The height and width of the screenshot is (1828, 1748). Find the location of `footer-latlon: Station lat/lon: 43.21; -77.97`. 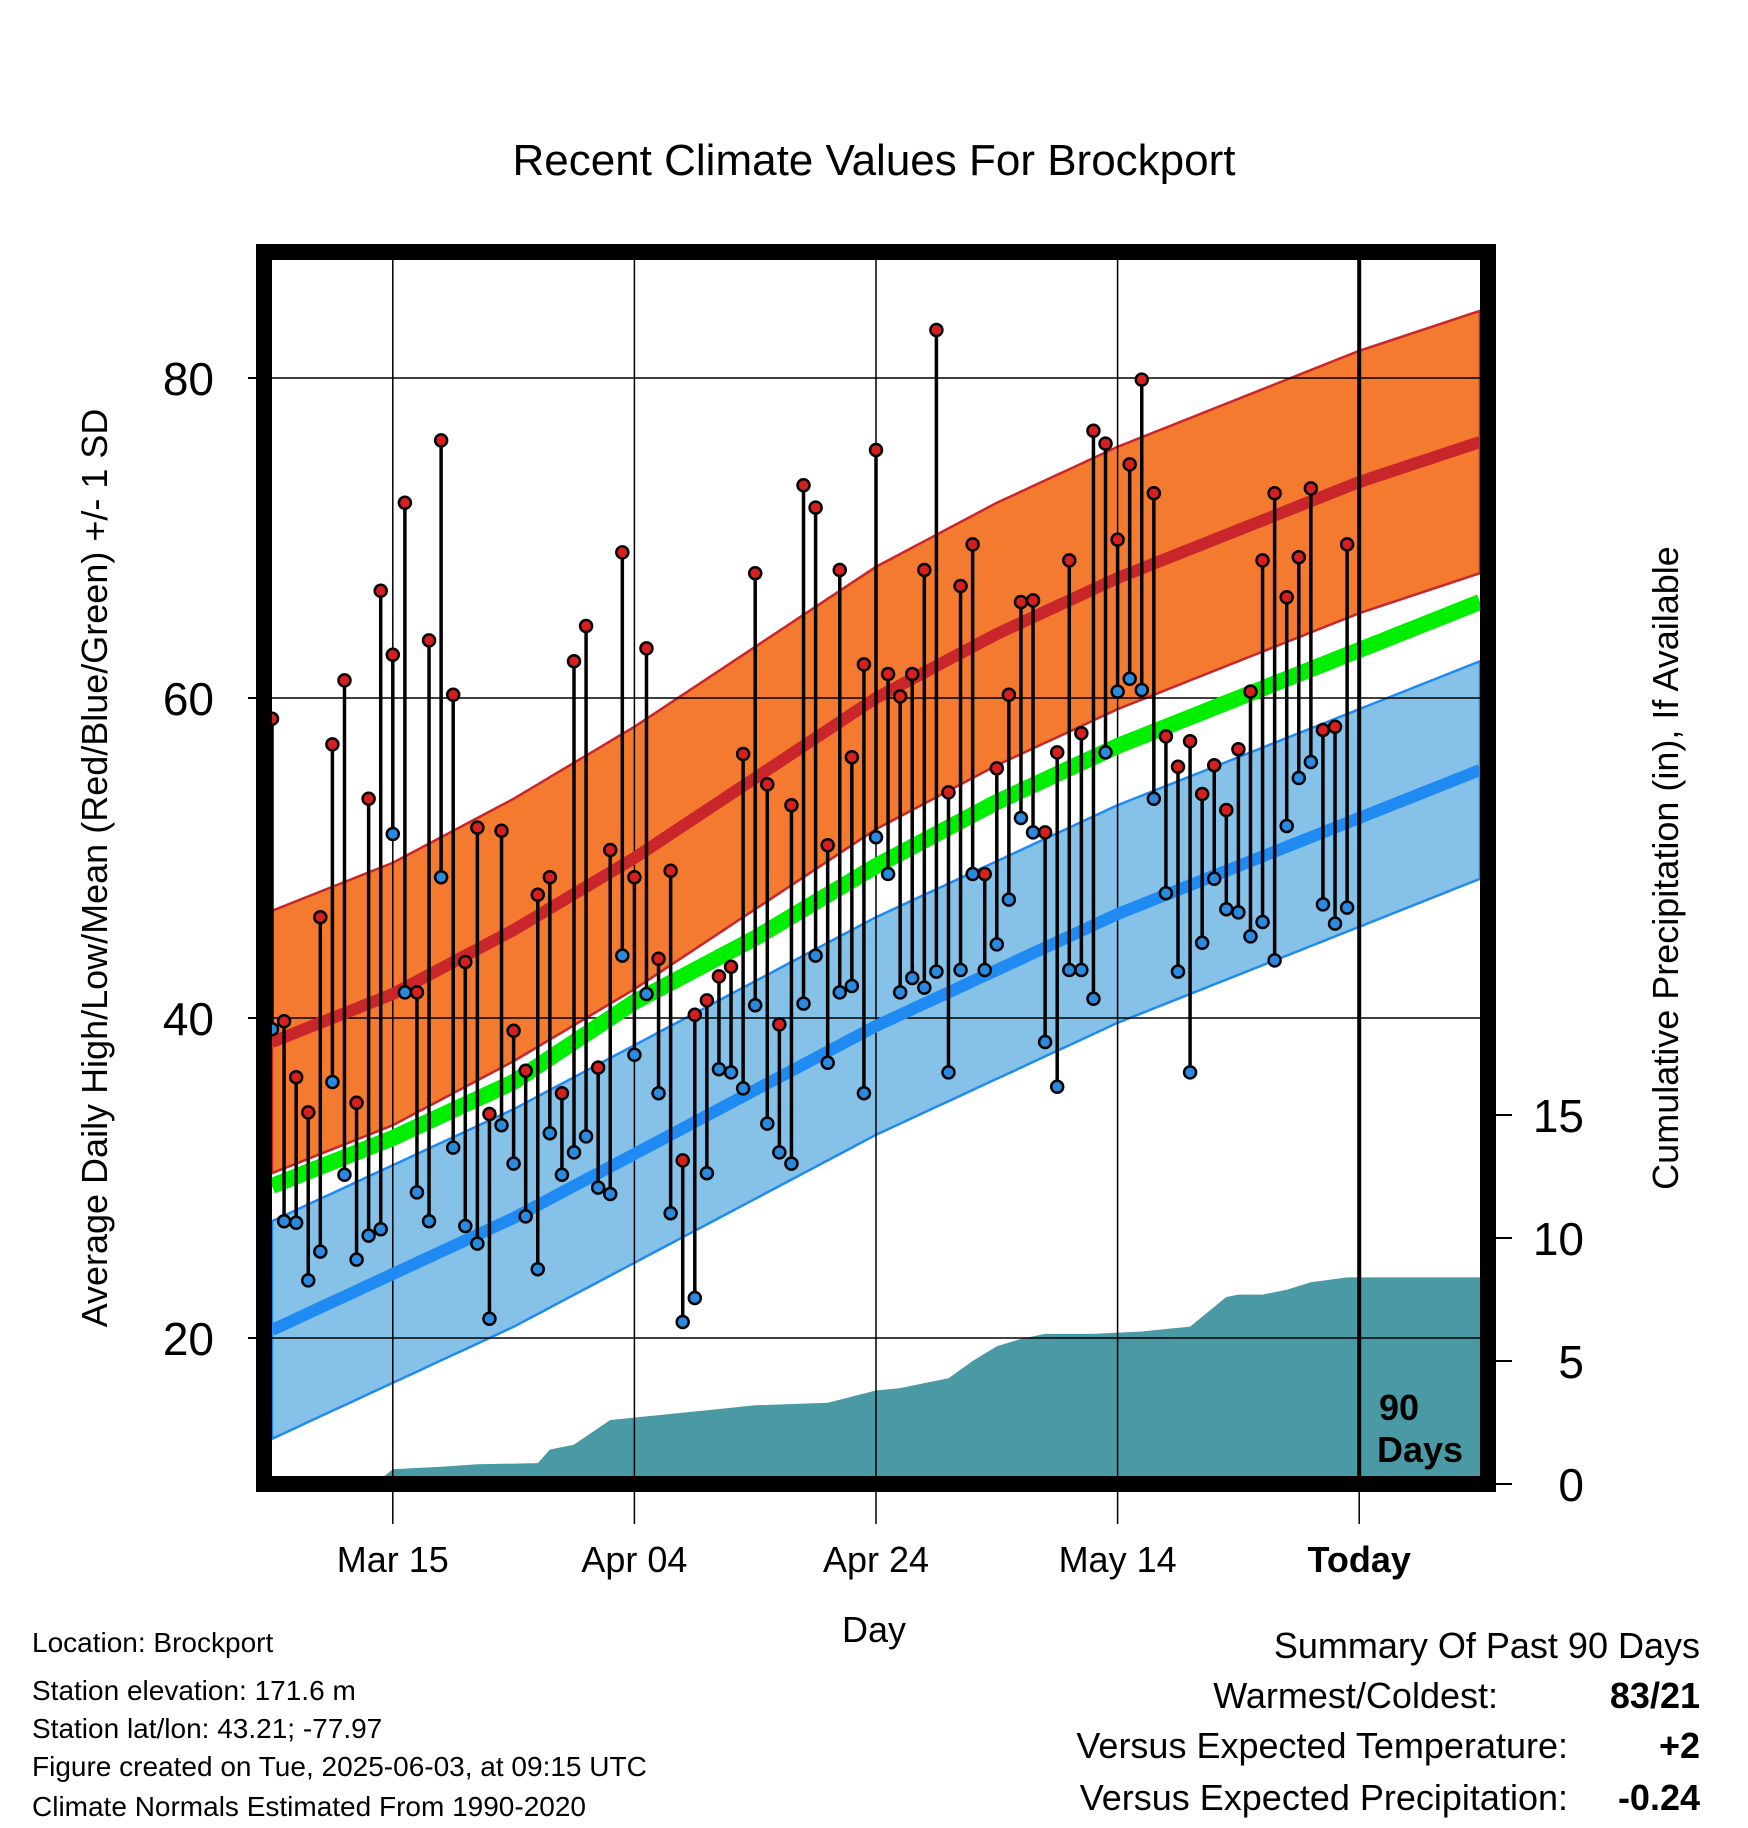

footer-latlon: Station lat/lon: 43.21; -77.97 is located at coordinates (207, 1728).